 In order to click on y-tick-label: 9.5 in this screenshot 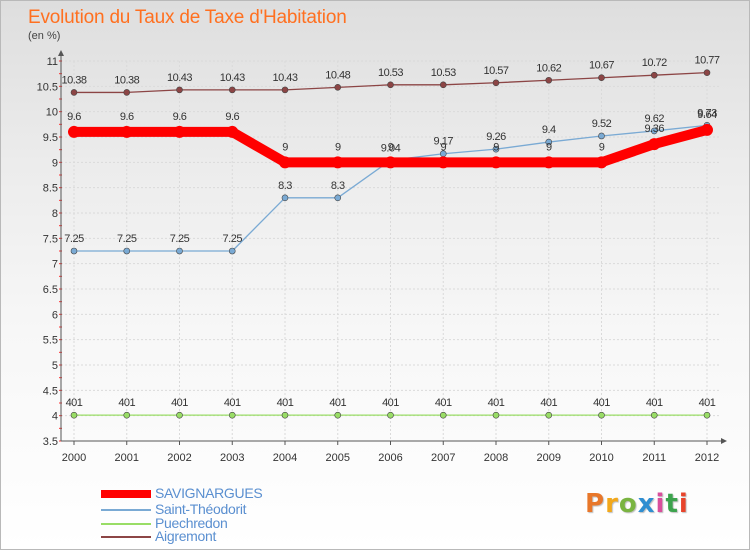, I will do `click(50, 138)`.